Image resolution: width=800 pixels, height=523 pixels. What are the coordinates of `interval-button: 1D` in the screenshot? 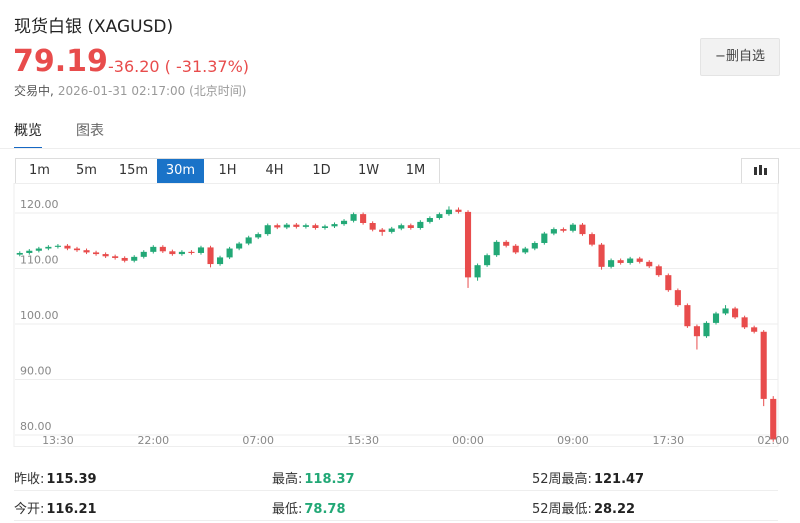 It's located at (321, 170).